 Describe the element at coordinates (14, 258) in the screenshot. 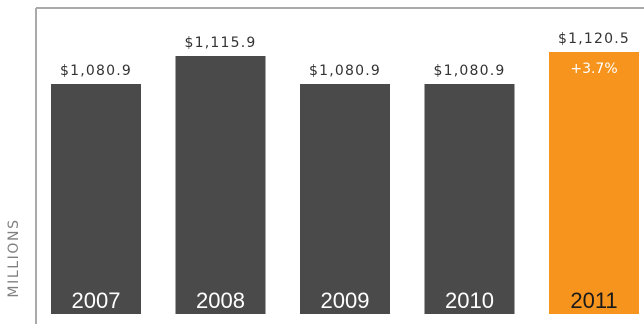

I see `y-axis-label: MILLIONS` at that location.